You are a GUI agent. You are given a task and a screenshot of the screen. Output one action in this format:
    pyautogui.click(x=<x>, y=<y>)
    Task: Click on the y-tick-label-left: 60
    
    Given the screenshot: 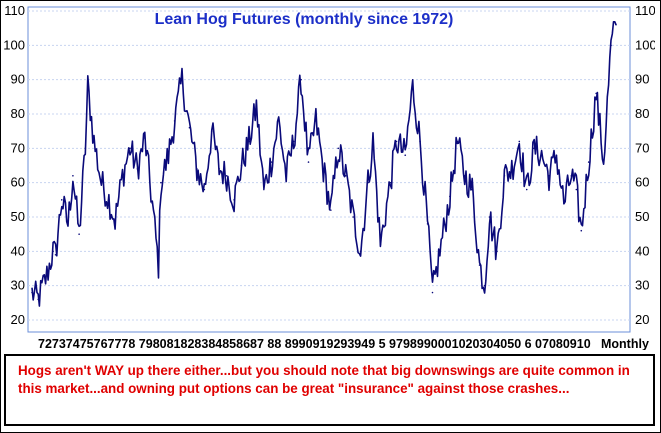 What is the action you would take?
    pyautogui.click(x=18, y=182)
    